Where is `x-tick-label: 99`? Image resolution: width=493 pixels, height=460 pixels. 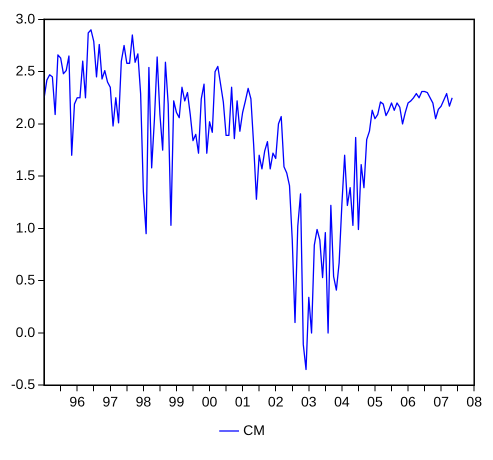 x-tick-label: 99 is located at coordinates (176, 401).